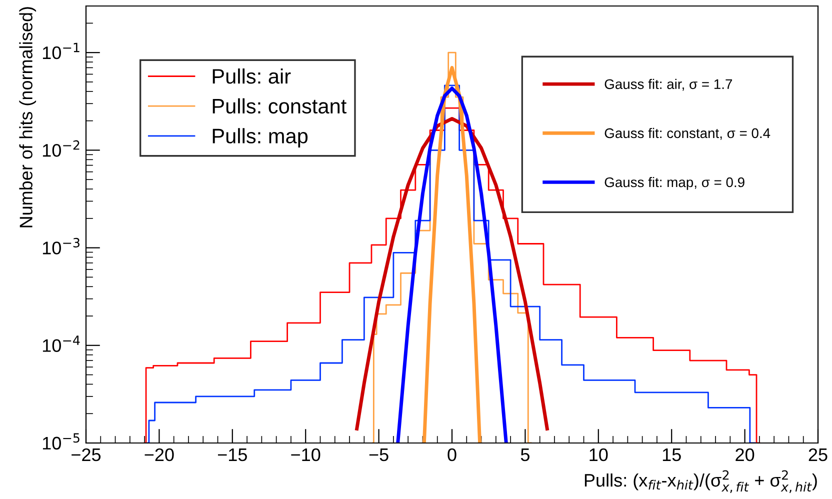 The width and height of the screenshot is (832, 499). I want to click on x-tick-label: −10, so click(305, 455).